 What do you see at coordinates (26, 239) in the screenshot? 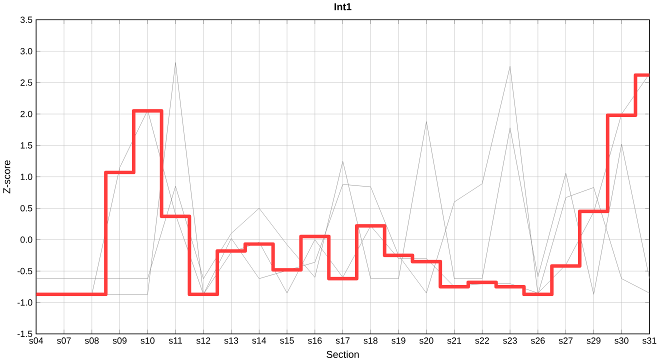
I see `y-tick-label: 0.0` at bounding box center [26, 239].